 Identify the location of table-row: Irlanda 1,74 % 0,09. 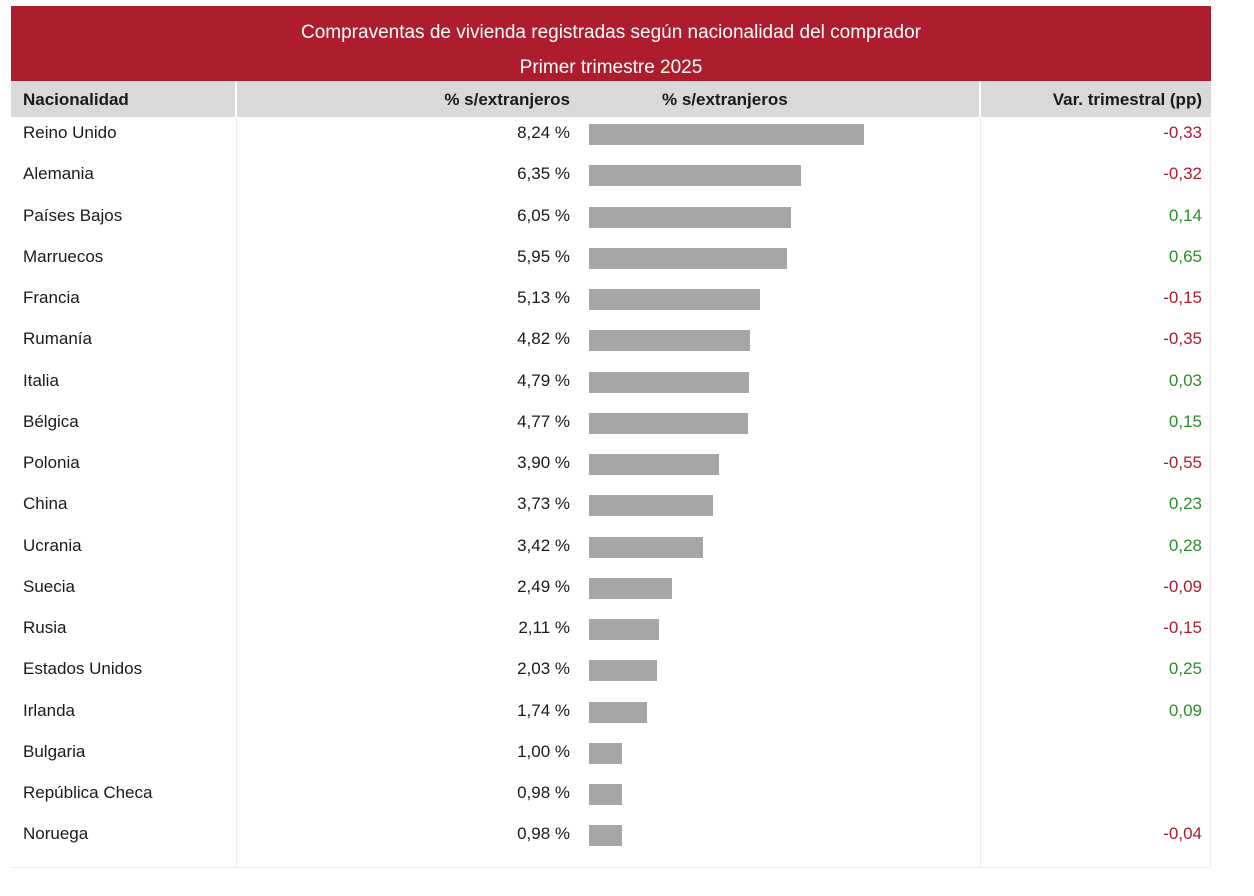
(611, 713).